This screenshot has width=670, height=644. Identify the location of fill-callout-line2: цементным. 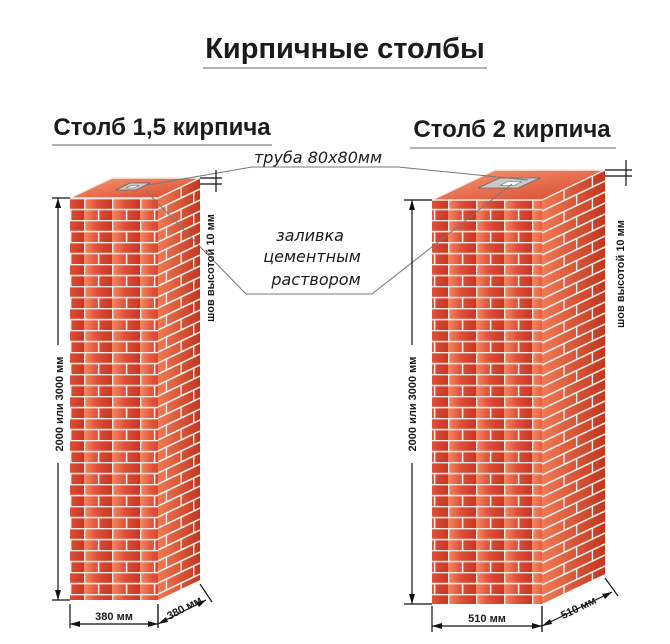
(312, 256).